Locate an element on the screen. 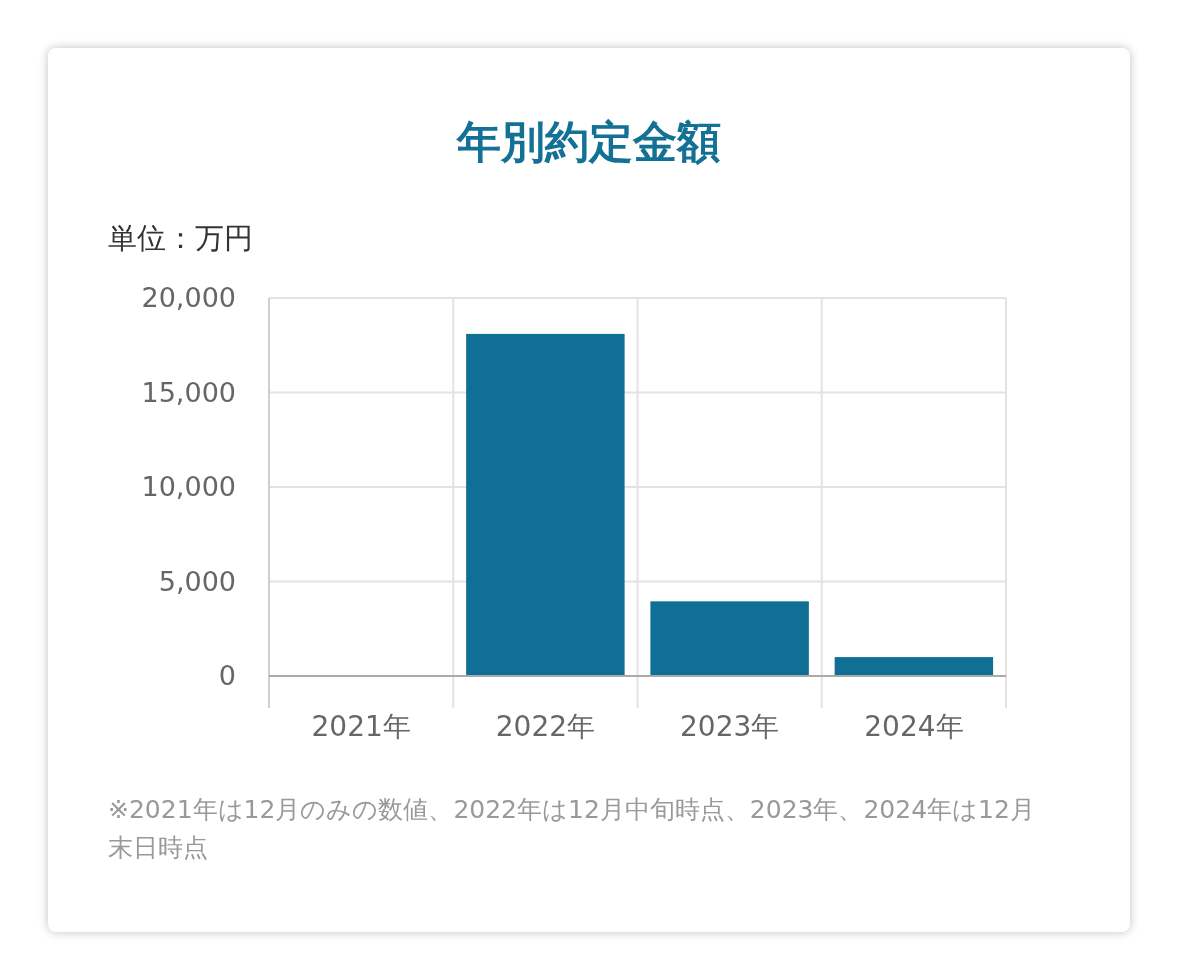  y-tick-label: 10,000 is located at coordinates (188, 487).